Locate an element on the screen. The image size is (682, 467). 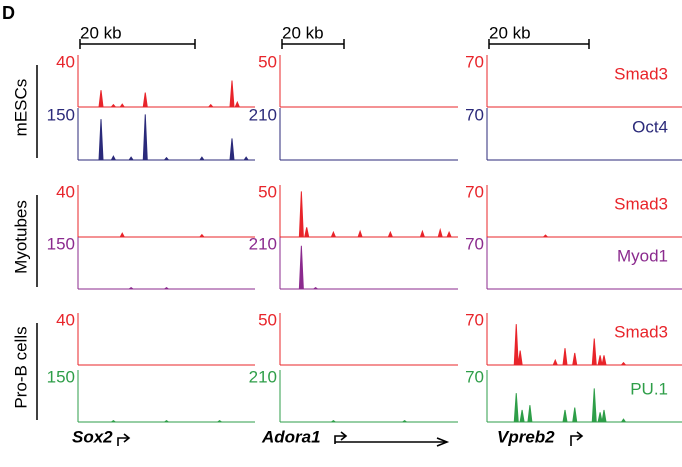
gene-label: Adora1 is located at coordinates (291, 436).